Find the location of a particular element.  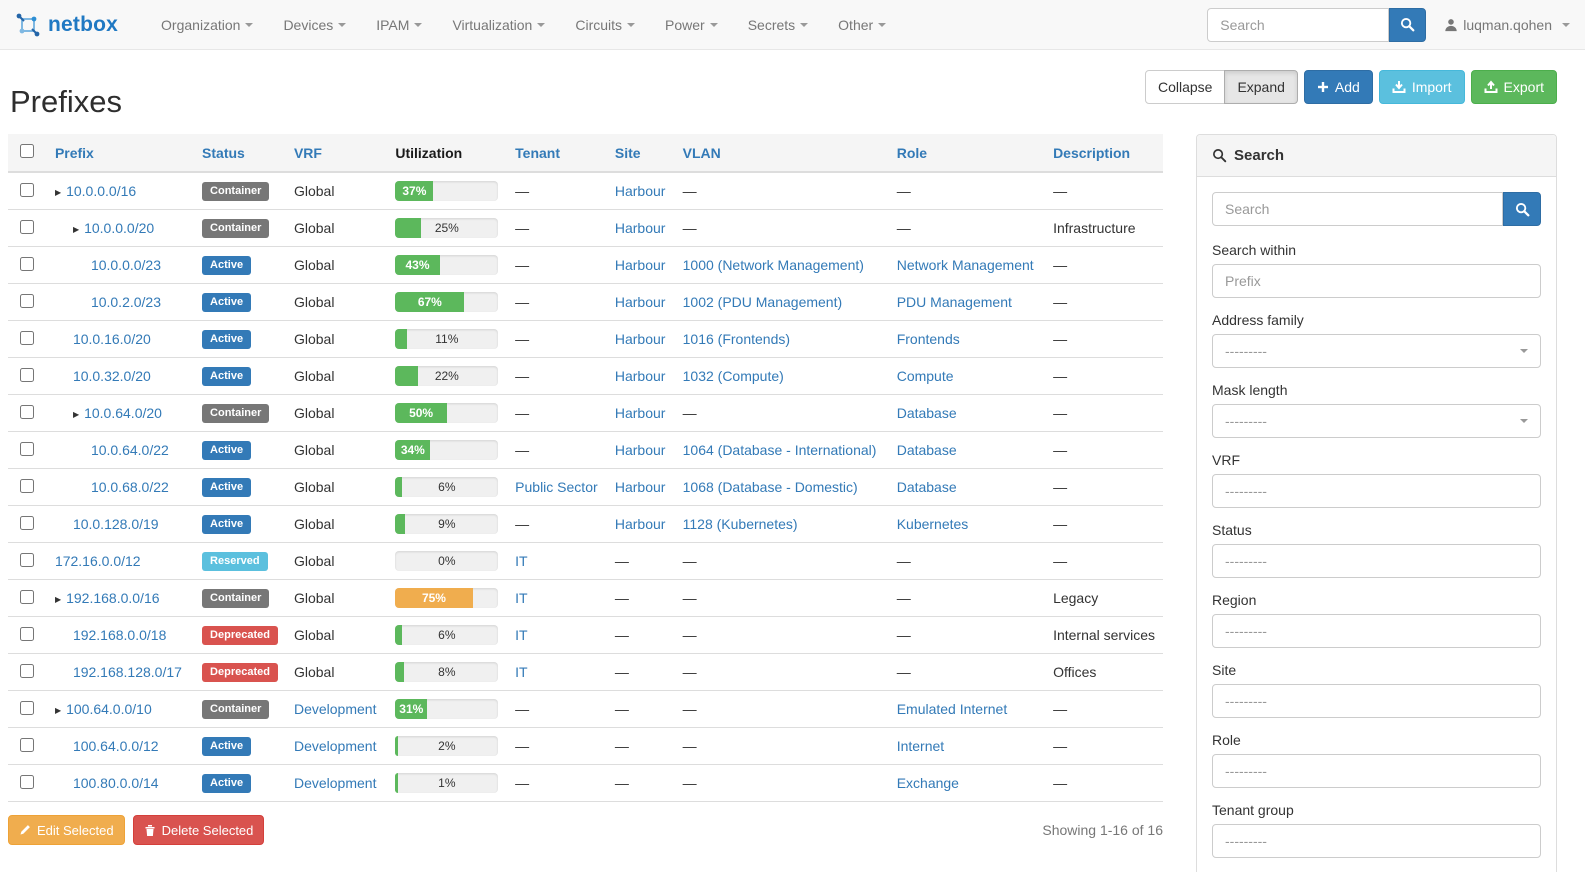

role-select: --------- is located at coordinates (1376, 771).